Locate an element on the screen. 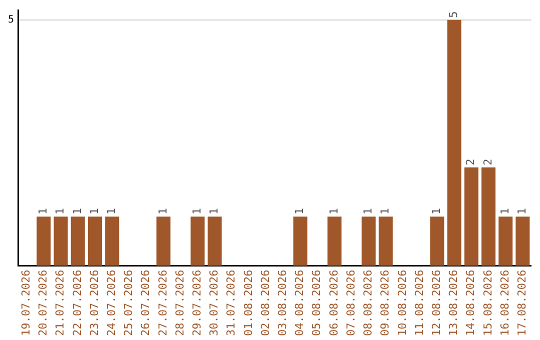  x-tick-label: 06.08.2026 is located at coordinates (333, 303).